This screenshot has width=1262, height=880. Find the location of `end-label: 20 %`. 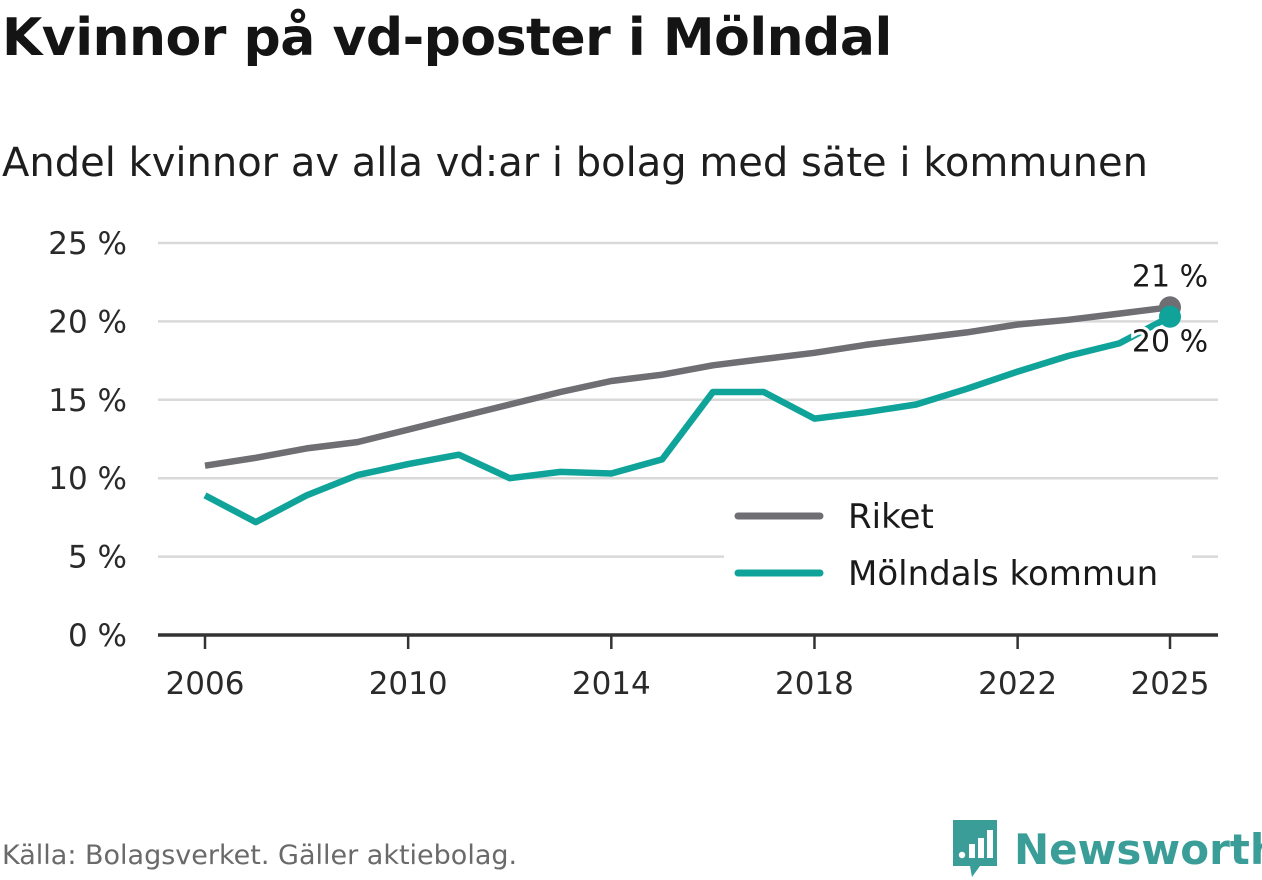

end-label: 20 % is located at coordinates (1170, 342).